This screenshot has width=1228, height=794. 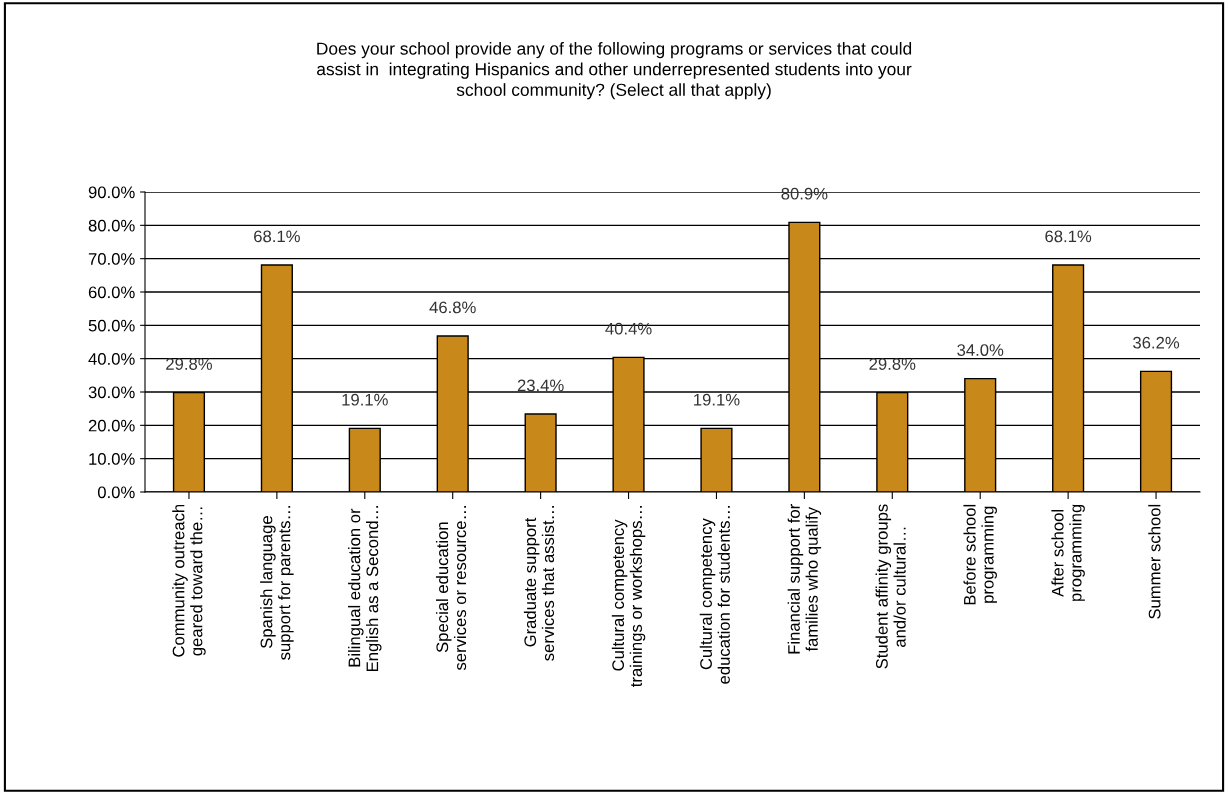 What do you see at coordinates (980, 350) in the screenshot?
I see `data-label: 34.0%` at bounding box center [980, 350].